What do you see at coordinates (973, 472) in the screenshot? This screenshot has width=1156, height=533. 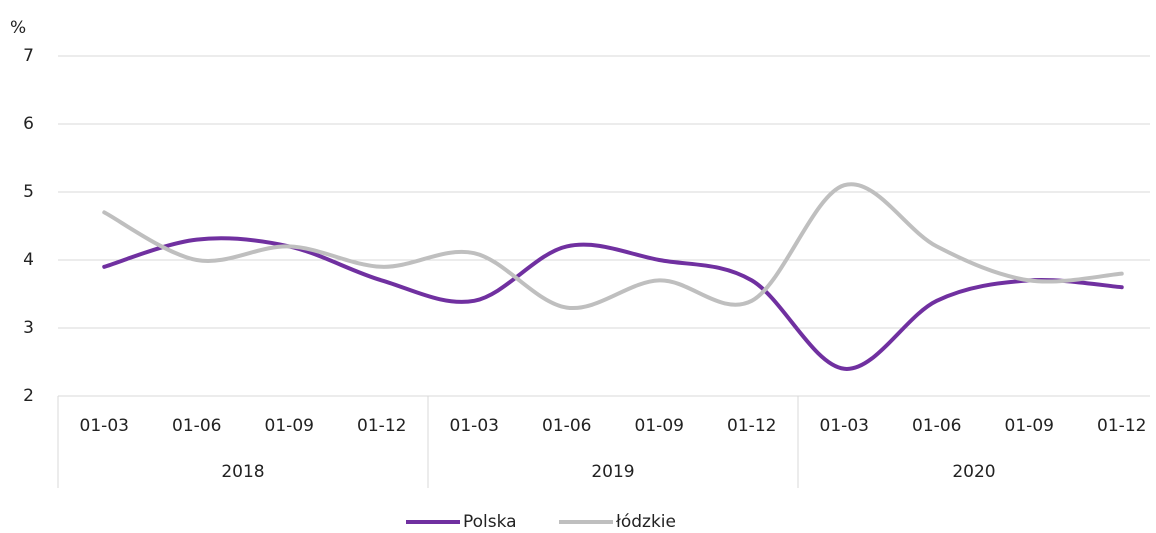 I see `group-label: 2020` at bounding box center [973, 472].